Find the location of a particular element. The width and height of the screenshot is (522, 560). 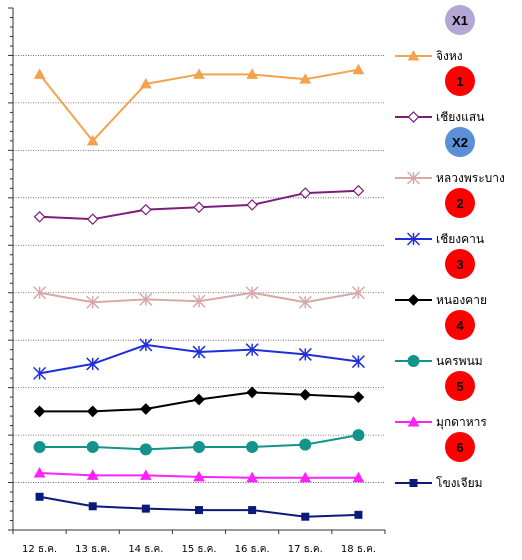

badge-label: X2 is located at coordinates (460, 142).